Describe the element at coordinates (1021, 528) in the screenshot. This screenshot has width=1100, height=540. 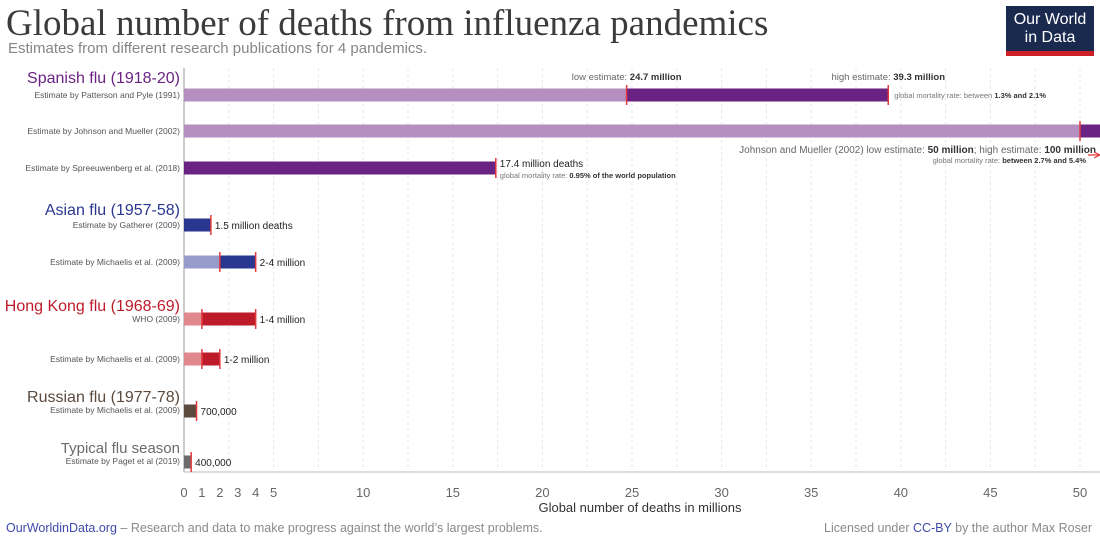
I see `license-suffix: by the author Max Roser` at that location.